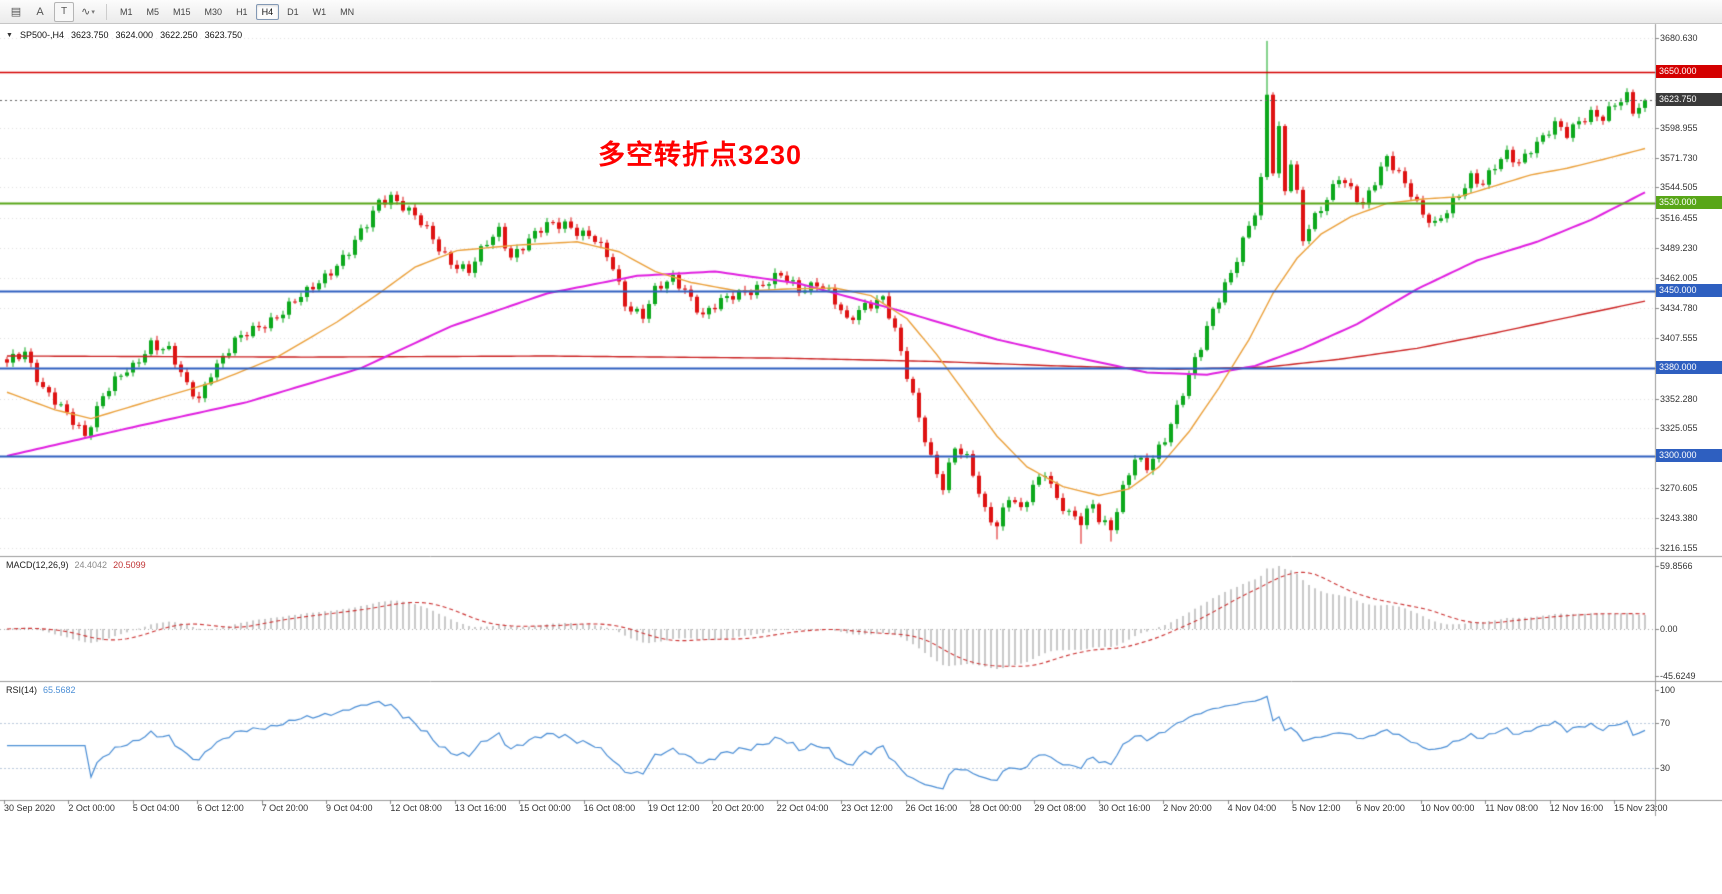  Describe the element at coordinates (1676, 566) in the screenshot. I see `macd-axis-label: 59.8566` at that location.